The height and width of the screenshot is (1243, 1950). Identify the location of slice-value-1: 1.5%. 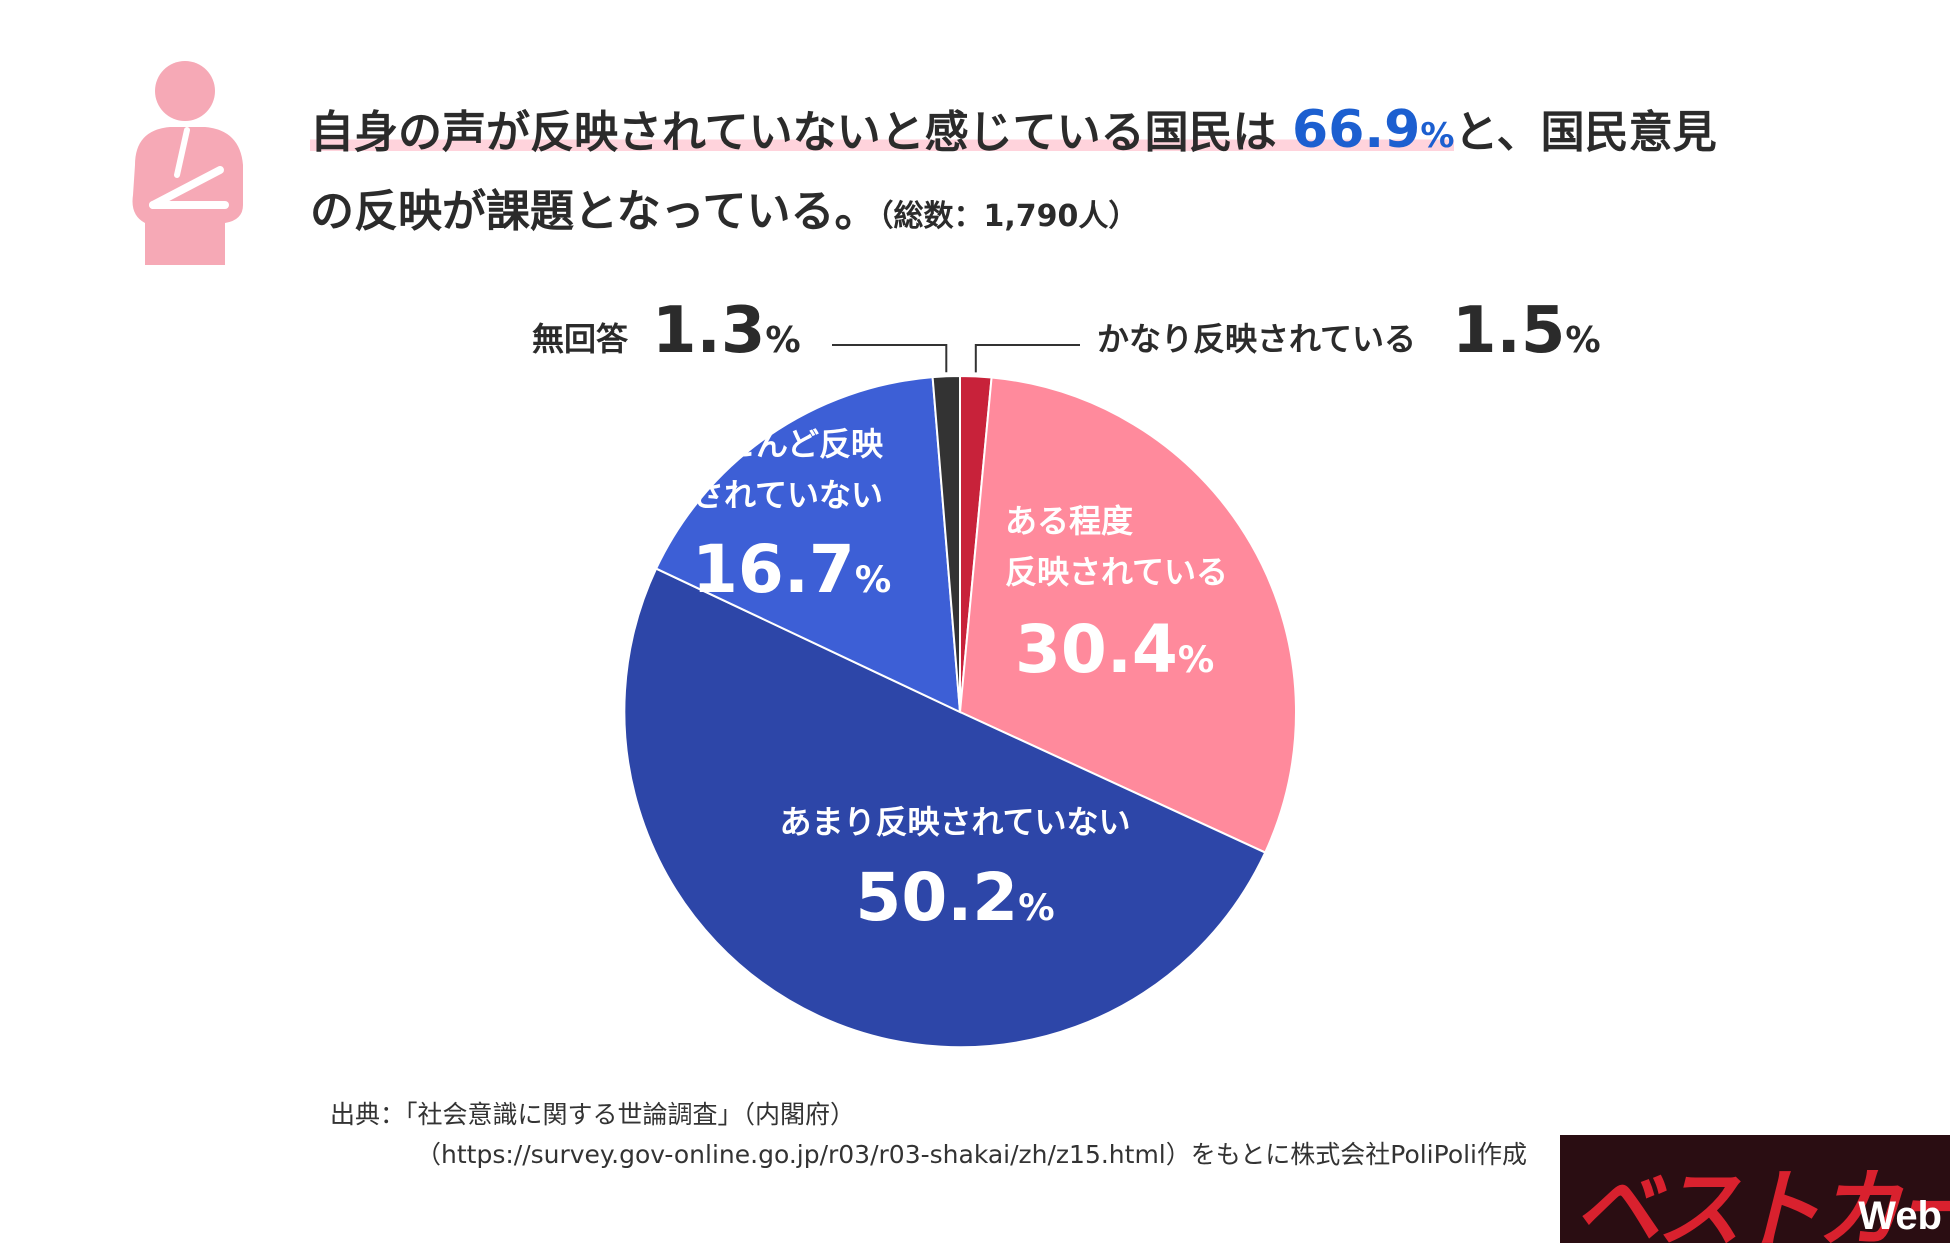
(1526, 331).